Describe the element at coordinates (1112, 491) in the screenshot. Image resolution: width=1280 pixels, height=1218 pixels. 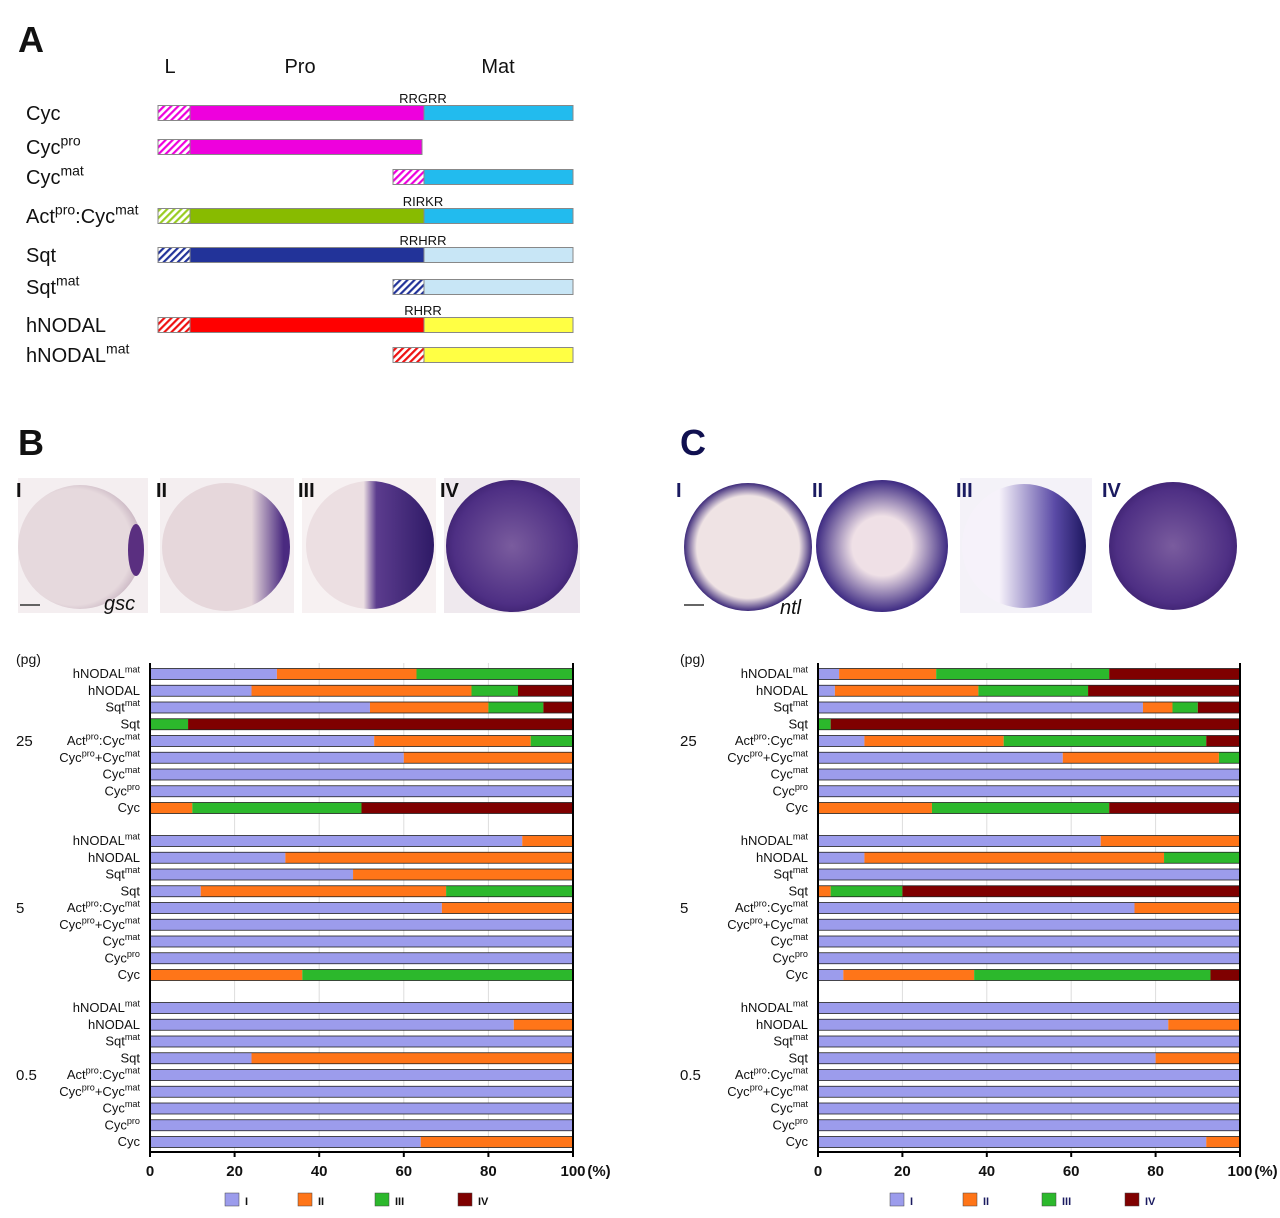
I see `stage-label: IV` at that location.